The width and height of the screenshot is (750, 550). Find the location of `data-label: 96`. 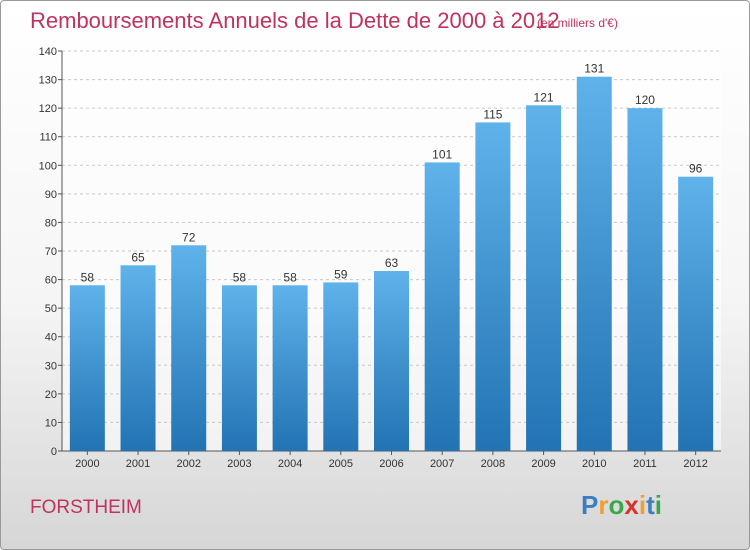

data-label: 96 is located at coordinates (696, 169).